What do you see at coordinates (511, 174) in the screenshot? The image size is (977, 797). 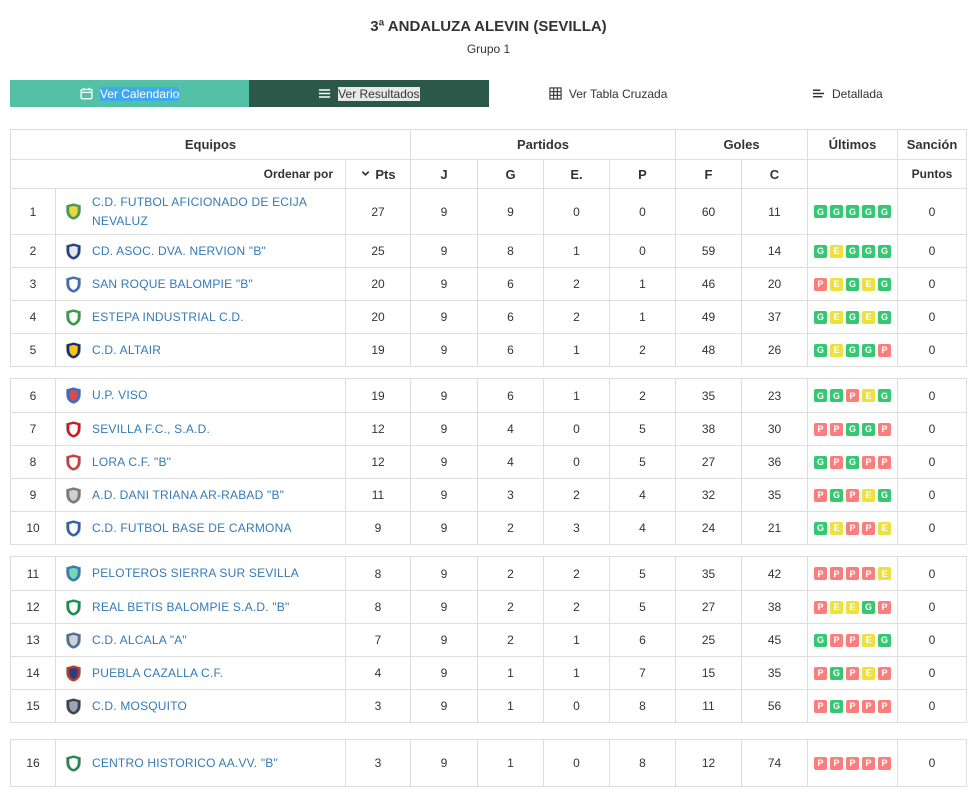 I see `subheader-g: G` at bounding box center [511, 174].